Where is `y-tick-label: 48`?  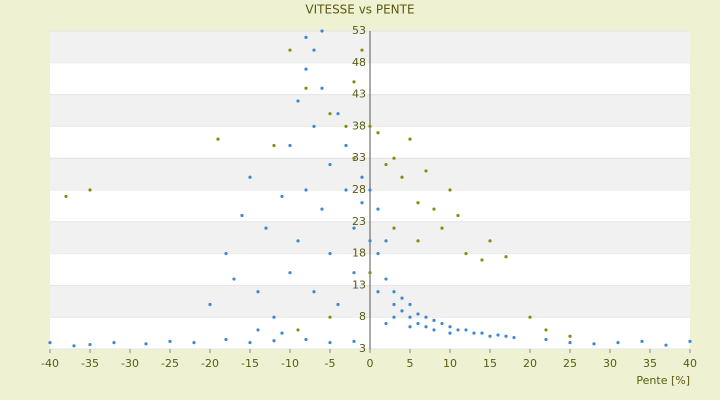
y-tick-label: 48 is located at coordinates (359, 62).